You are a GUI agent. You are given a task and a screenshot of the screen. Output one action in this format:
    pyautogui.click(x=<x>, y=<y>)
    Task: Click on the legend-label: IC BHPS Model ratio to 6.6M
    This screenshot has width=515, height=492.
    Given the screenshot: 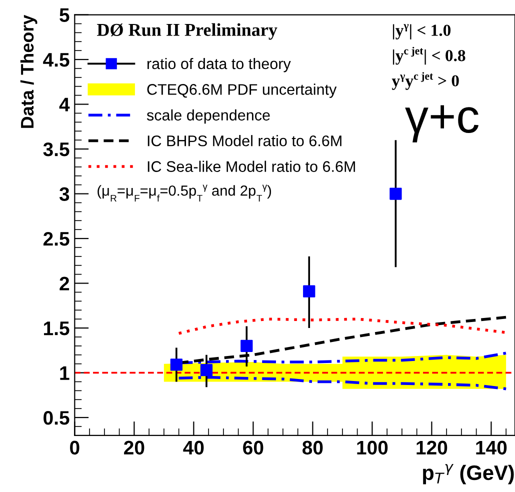 What is the action you would take?
    pyautogui.click(x=245, y=140)
    